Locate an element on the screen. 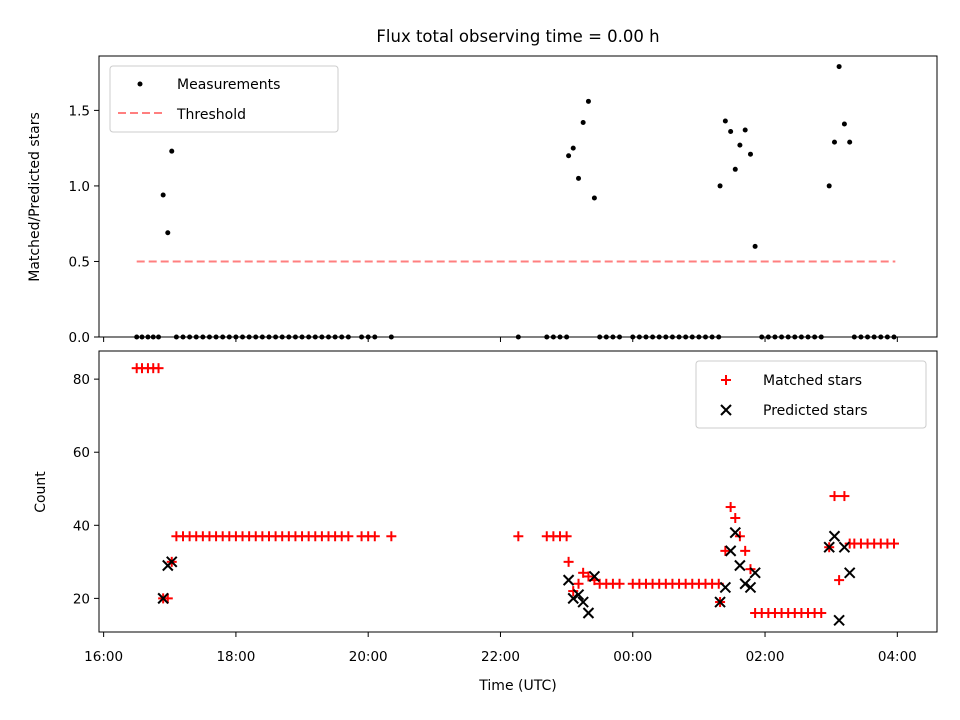 The image size is (960, 720). top-legend: Measurements Threshold is located at coordinates (224, 99).